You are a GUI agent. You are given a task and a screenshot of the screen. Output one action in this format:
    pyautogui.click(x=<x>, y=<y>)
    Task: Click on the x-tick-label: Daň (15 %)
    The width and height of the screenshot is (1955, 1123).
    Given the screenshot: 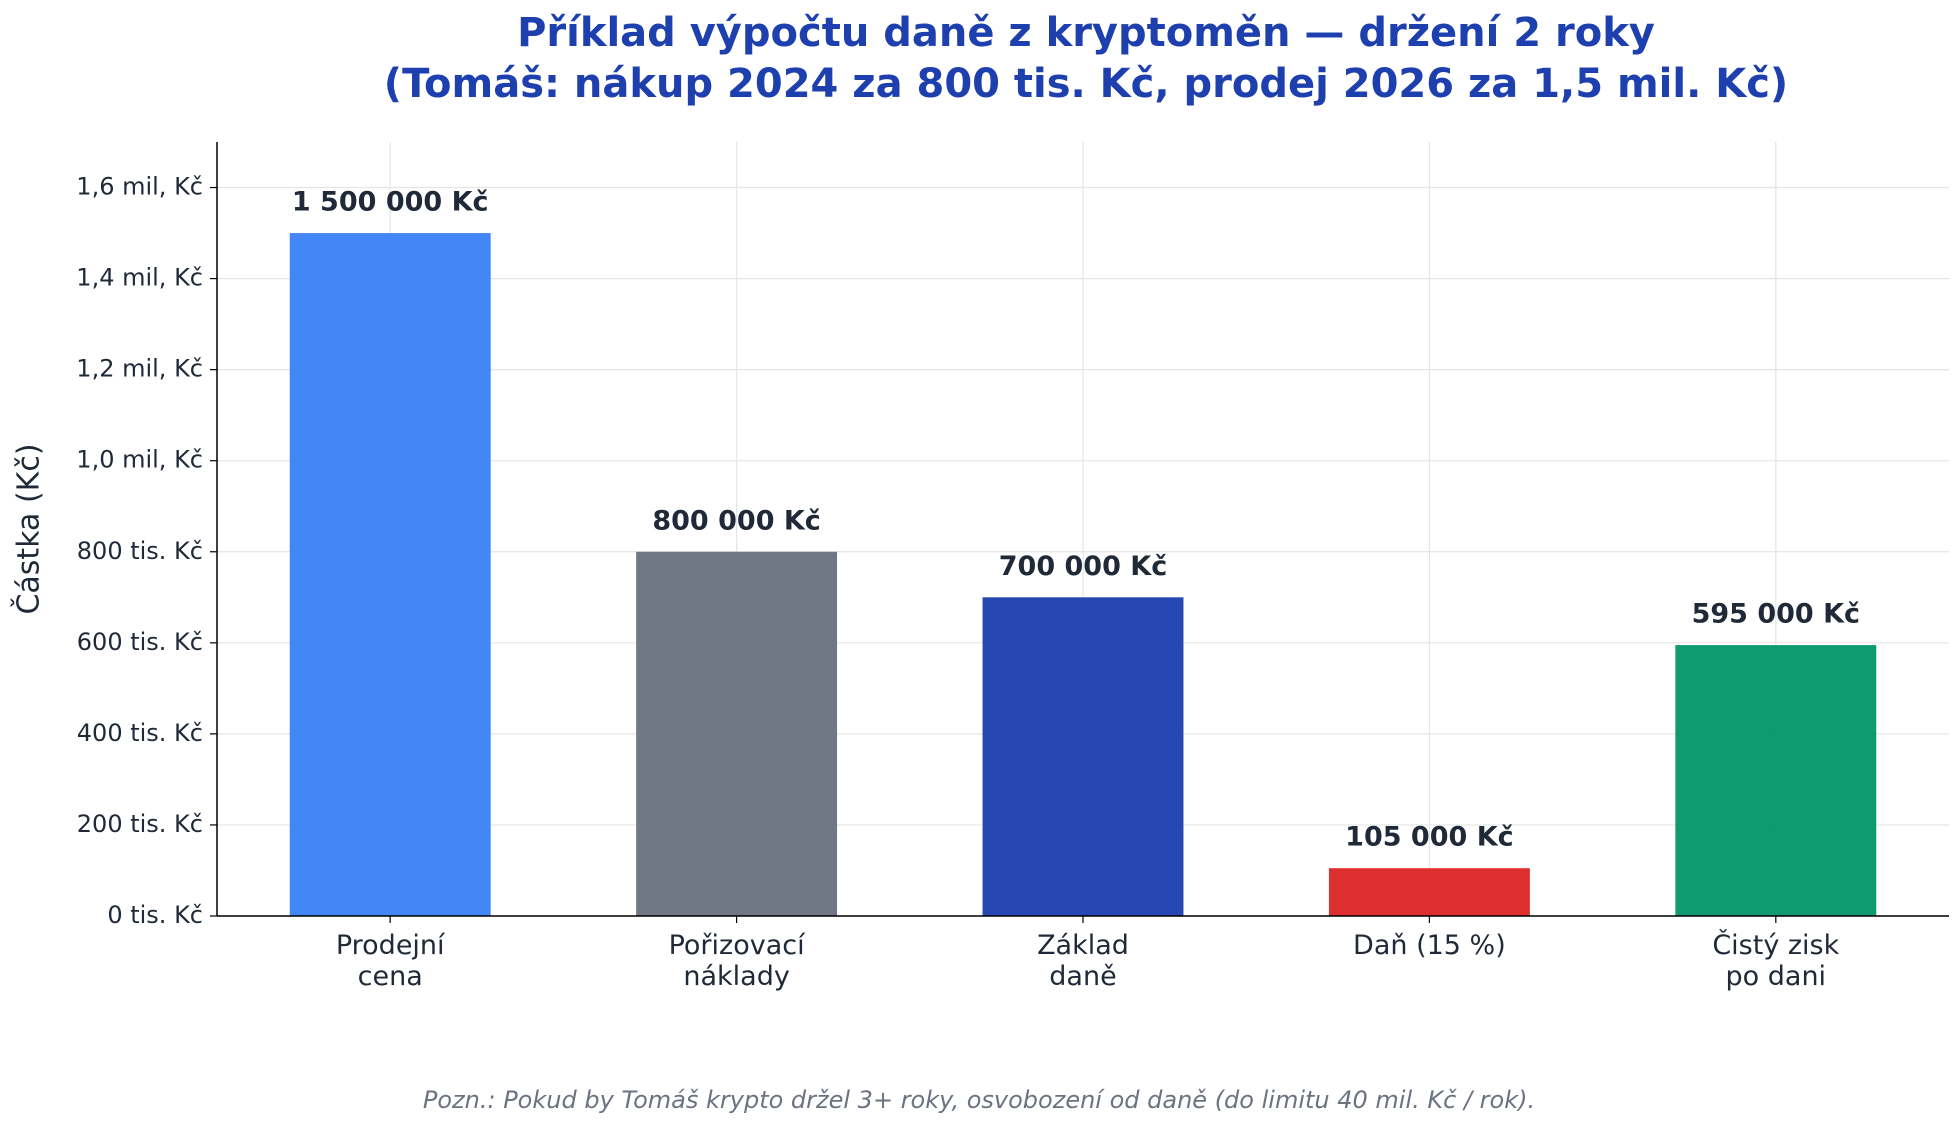 What is the action you would take?
    pyautogui.click(x=1429, y=945)
    